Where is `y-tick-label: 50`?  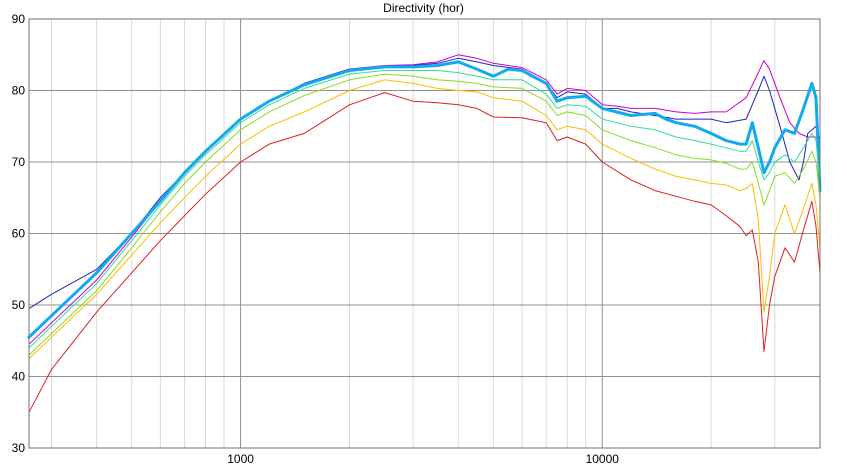
y-tick-label: 50 is located at coordinates (19, 305).